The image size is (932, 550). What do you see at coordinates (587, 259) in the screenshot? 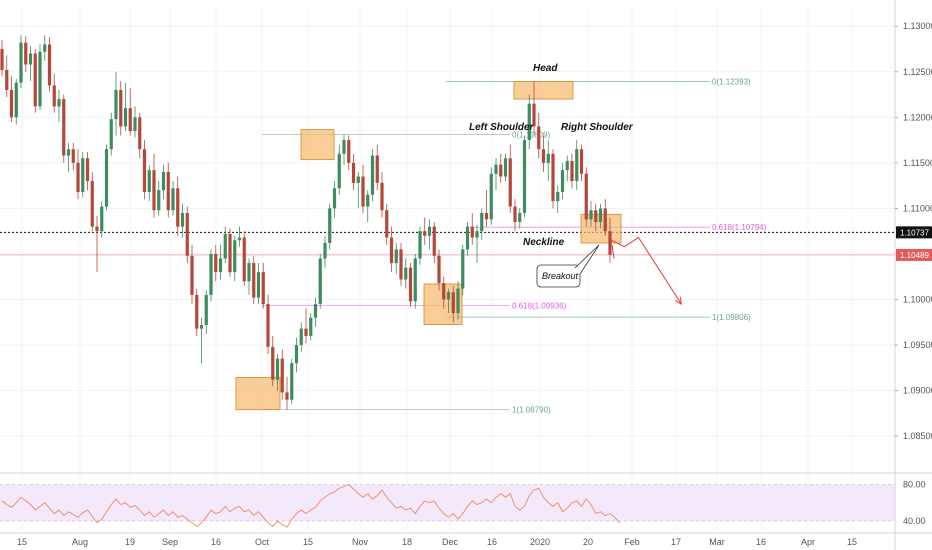
I see `breakout-callout-pointer` at bounding box center [587, 259].